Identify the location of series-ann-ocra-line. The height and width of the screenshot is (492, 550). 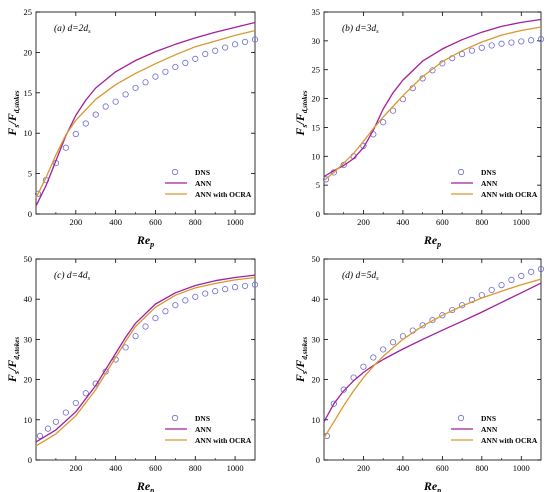
(145, 114).